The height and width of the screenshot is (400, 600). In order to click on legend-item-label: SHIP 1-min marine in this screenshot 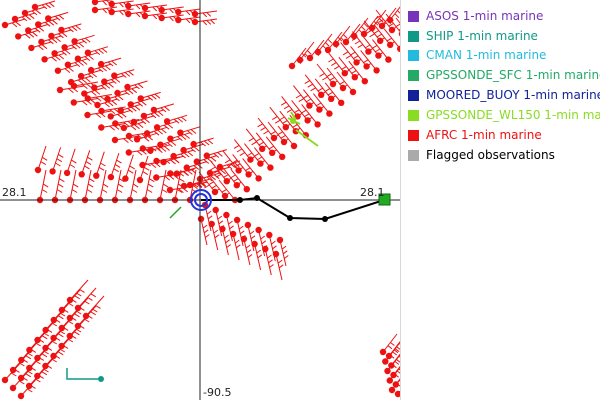, I will do `click(482, 36)`.